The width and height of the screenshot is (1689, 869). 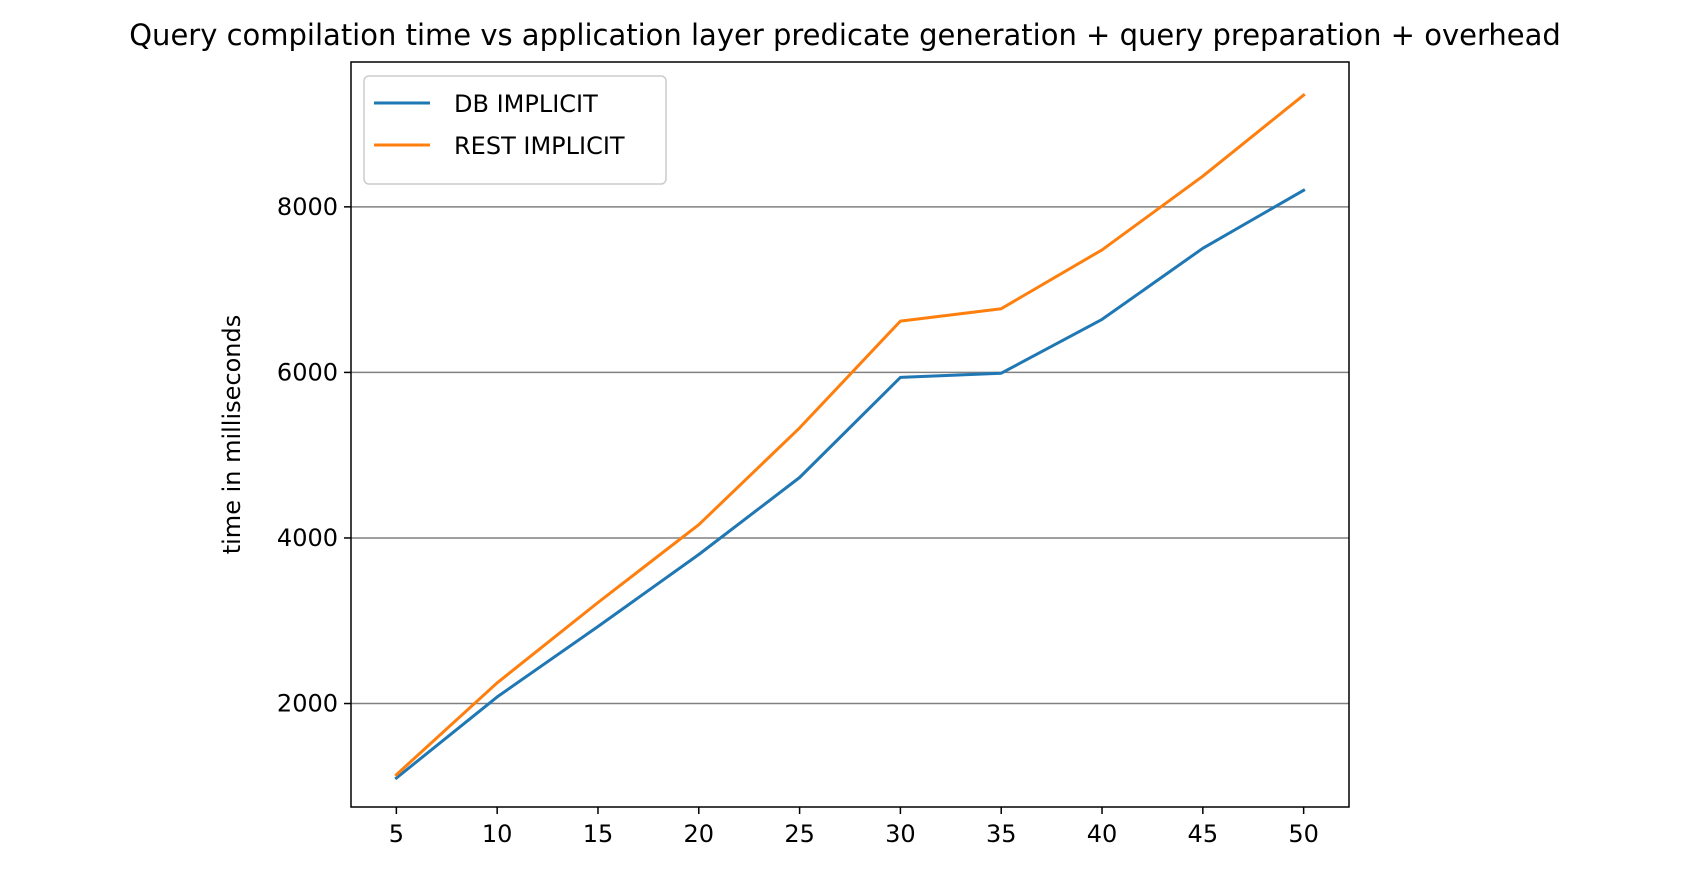 What do you see at coordinates (1001, 834) in the screenshot?
I see `x-tick-label: 35` at bounding box center [1001, 834].